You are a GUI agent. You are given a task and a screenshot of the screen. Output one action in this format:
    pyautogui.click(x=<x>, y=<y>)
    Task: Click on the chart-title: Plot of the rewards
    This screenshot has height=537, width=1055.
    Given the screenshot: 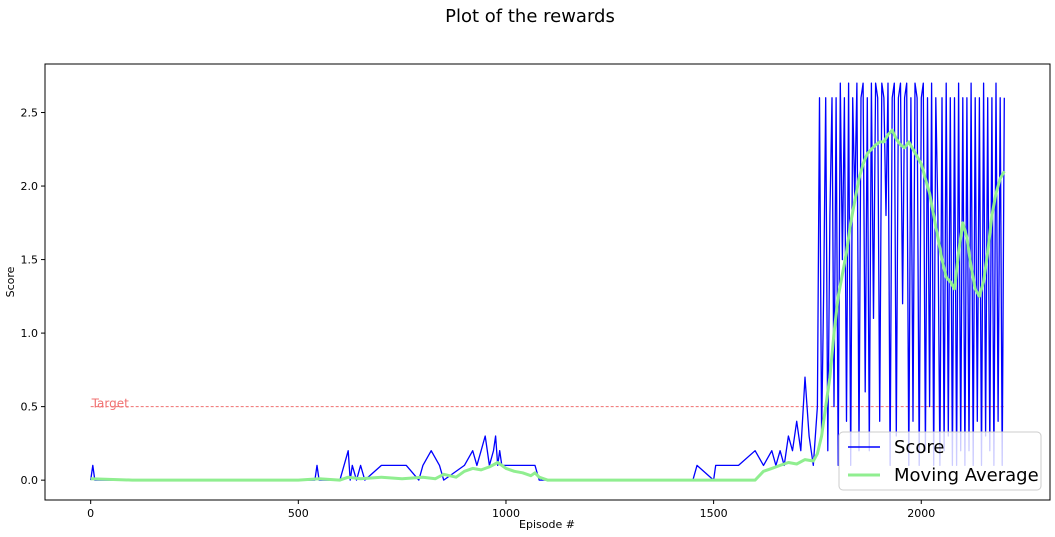 What is the action you would take?
    pyautogui.click(x=530, y=16)
    